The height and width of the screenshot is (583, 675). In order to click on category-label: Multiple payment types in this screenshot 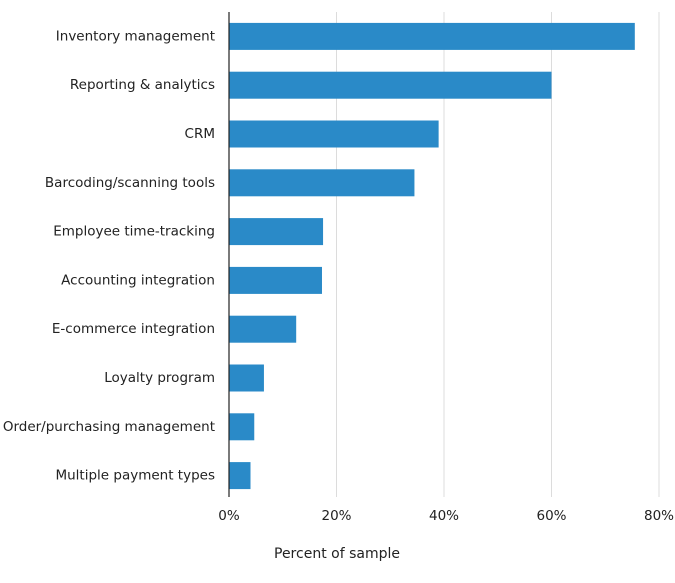, I will do `click(135, 476)`.